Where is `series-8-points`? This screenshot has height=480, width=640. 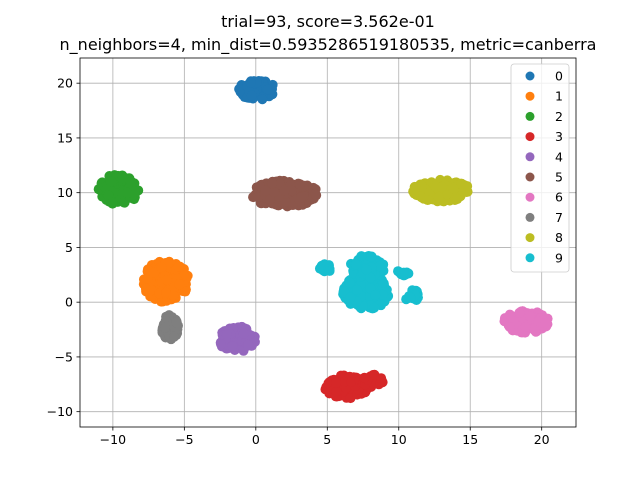 series-8-points is located at coordinates (440, 190).